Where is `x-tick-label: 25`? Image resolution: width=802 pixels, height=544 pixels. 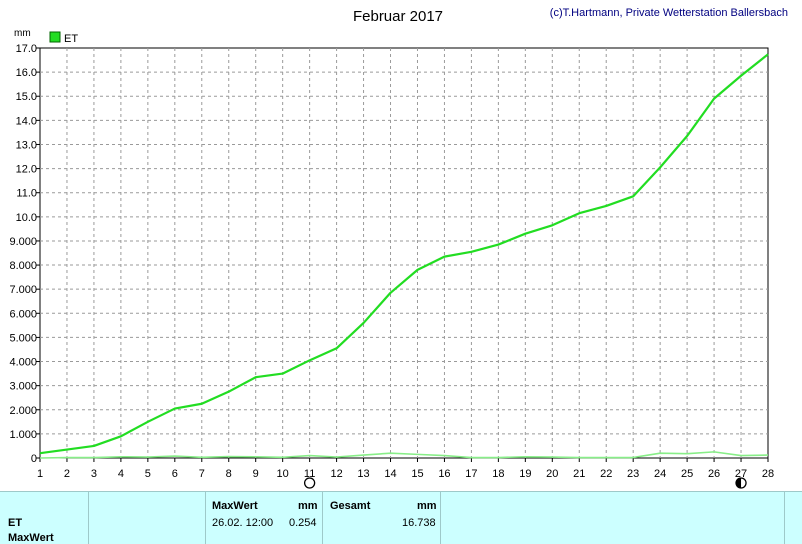 x-tick-label: 25 is located at coordinates (687, 474).